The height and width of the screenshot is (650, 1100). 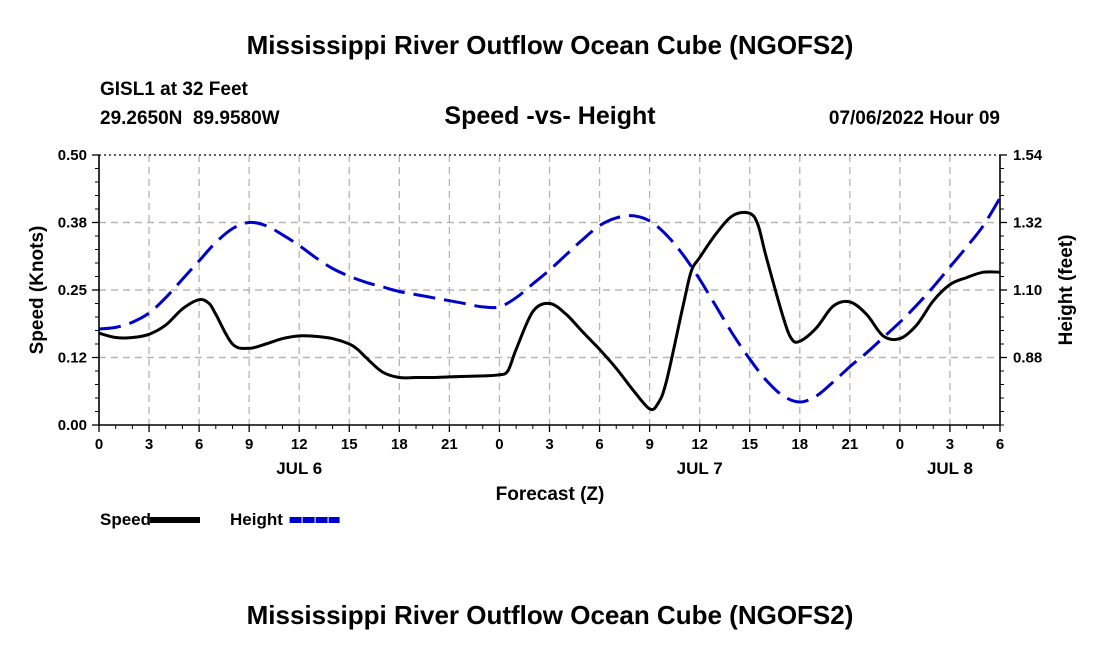 I want to click on y-right-tick-label: 1.32, so click(x=1027, y=223).